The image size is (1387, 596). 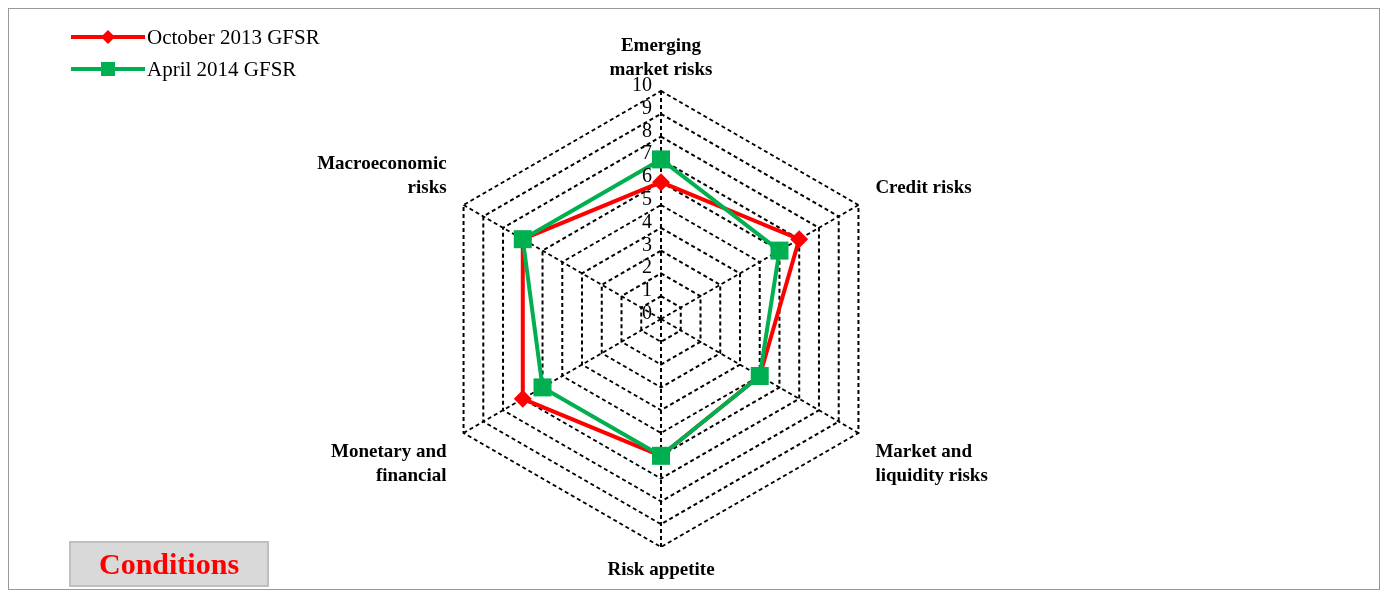 What do you see at coordinates (661, 568) in the screenshot?
I see `spoke-label: Risk appetite` at bounding box center [661, 568].